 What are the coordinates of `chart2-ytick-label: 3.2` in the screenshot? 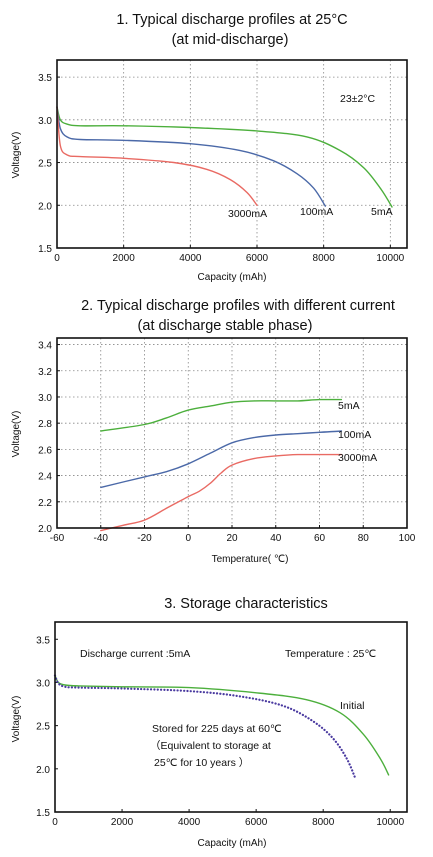 It's located at (45, 372).